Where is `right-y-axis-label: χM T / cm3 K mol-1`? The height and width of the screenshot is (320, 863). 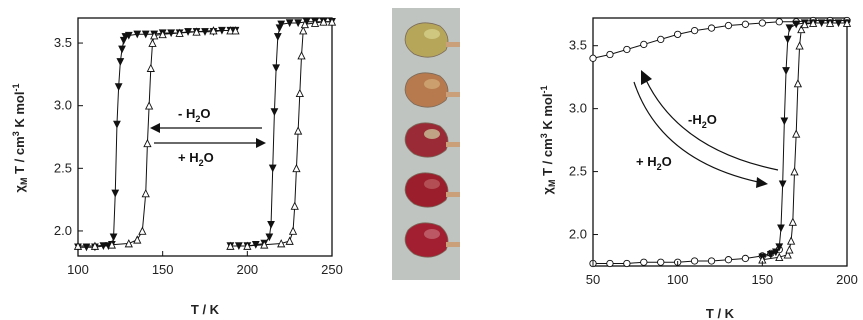 right-y-axis-label: χM T / cm3 K mol-1 is located at coordinates (548, 140).